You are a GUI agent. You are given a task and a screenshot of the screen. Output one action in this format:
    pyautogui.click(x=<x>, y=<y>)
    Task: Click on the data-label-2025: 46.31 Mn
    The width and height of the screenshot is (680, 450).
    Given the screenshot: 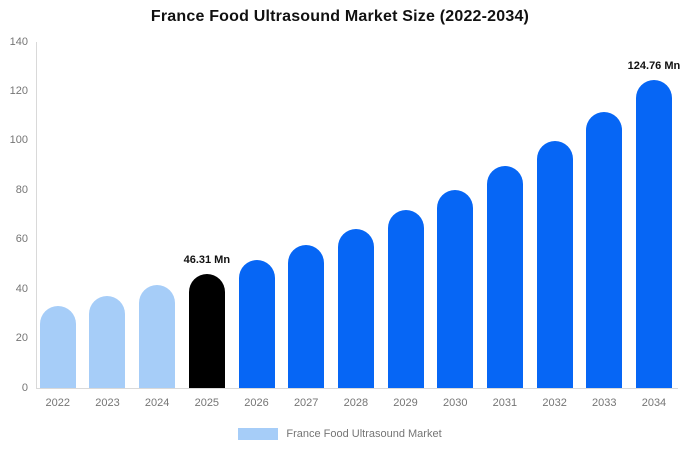 What is the action you would take?
    pyautogui.click(x=207, y=259)
    